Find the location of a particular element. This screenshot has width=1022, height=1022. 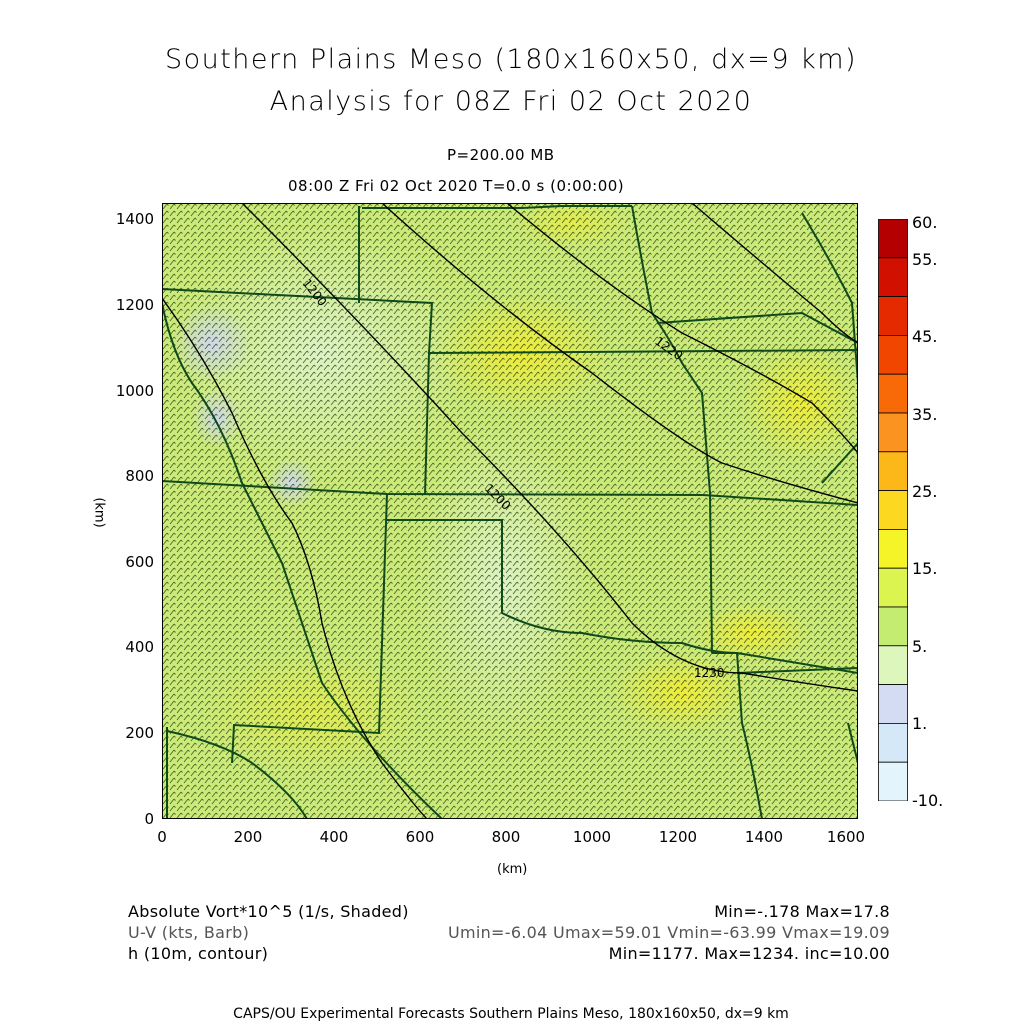

colorbar-label: 60. is located at coordinates (925, 222).